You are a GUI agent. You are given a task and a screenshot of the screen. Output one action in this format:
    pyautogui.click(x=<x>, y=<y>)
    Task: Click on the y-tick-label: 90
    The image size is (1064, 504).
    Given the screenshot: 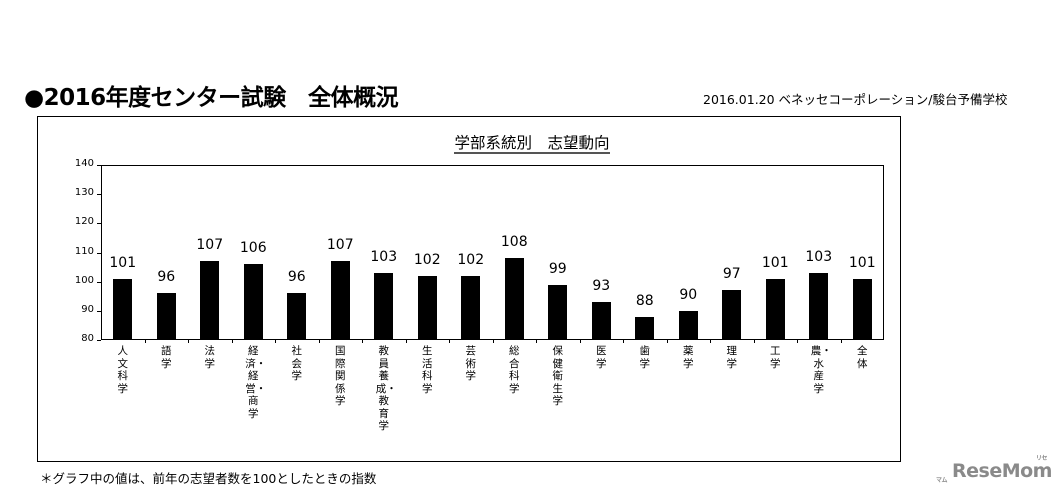 What is the action you would take?
    pyautogui.click(x=87, y=309)
    